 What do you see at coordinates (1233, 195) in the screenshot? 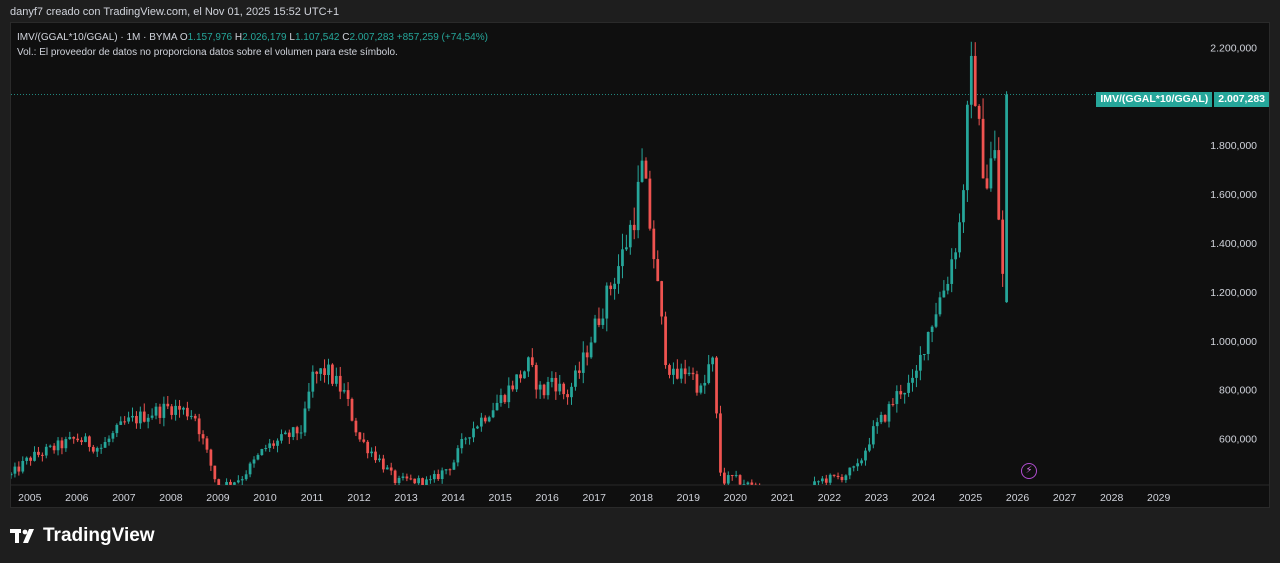
I see `y-tick-label: 1.600,000` at bounding box center [1233, 195].